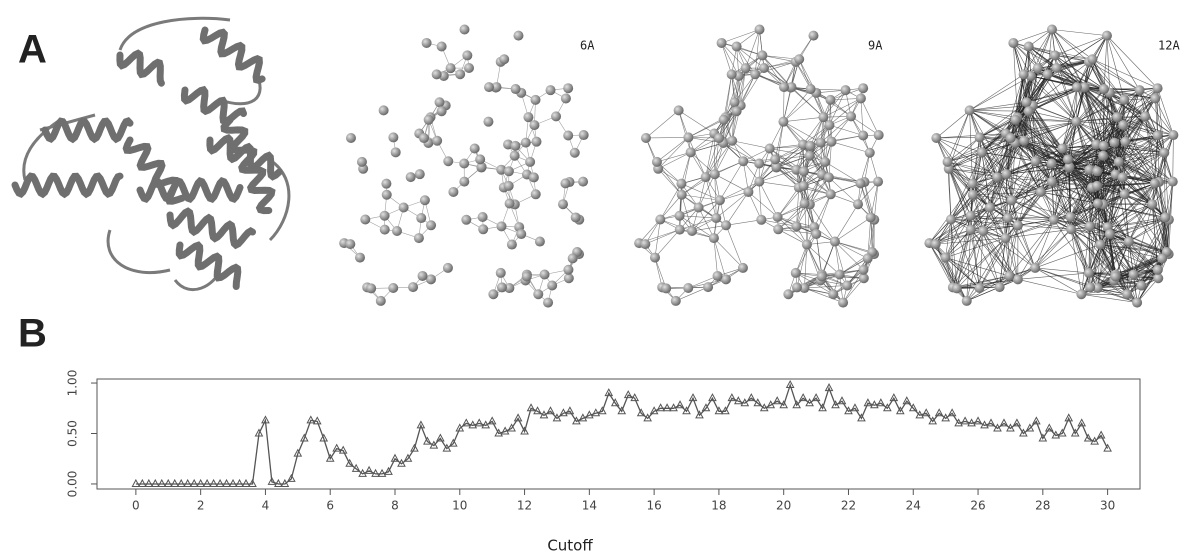 The height and width of the screenshot is (556, 1184). Describe the element at coordinates (73, 484) in the screenshot. I see `y-tick-label: 0.00` at that location.